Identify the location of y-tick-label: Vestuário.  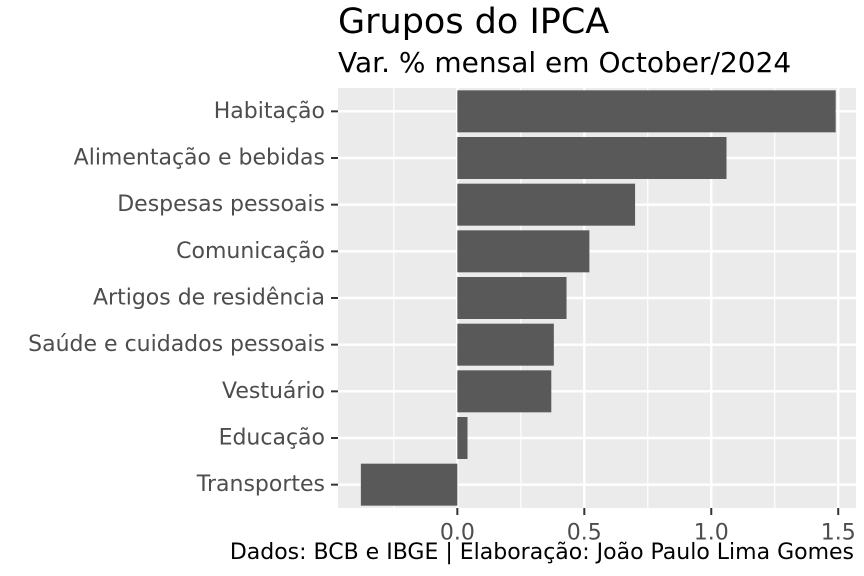
(273, 391).